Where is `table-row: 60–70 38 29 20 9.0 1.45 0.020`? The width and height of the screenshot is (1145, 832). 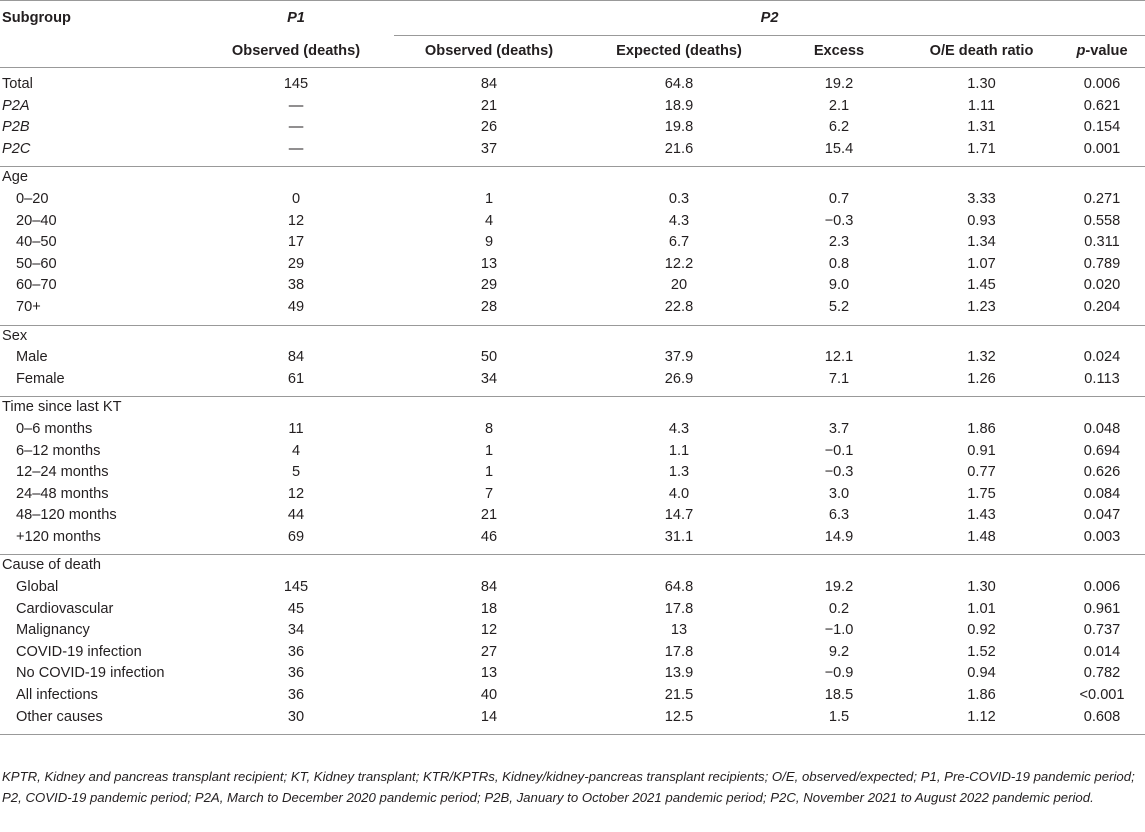 table-row: 60–70 38 29 20 9.0 1.45 0.020 is located at coordinates (572, 286).